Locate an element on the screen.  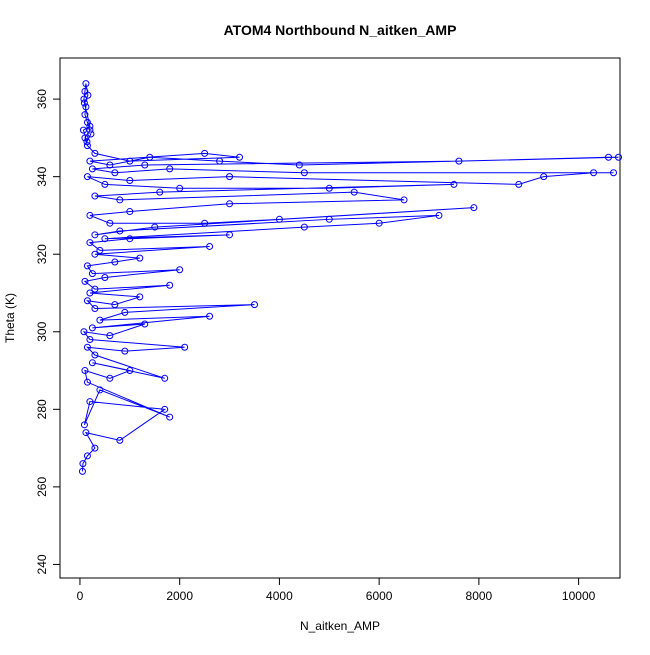
x-tick-label: 8000 is located at coordinates (479, 596).